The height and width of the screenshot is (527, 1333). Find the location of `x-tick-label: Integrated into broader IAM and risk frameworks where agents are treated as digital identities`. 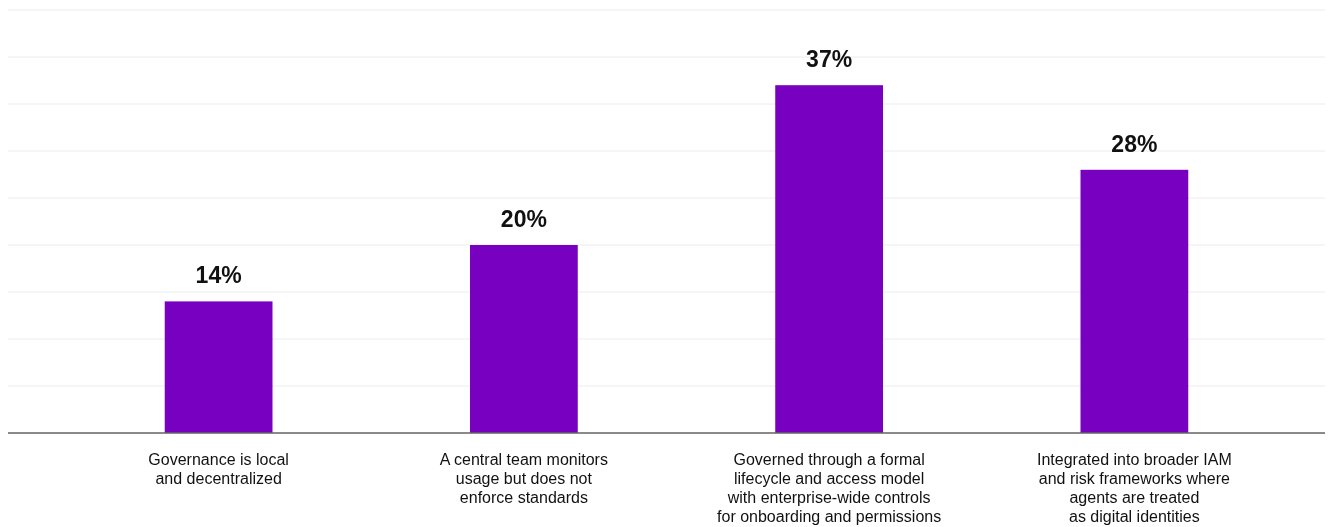

x-tick-label: Integrated into broader IAM and risk frameworks where agents are treated as digital identities is located at coordinates (1134, 488).